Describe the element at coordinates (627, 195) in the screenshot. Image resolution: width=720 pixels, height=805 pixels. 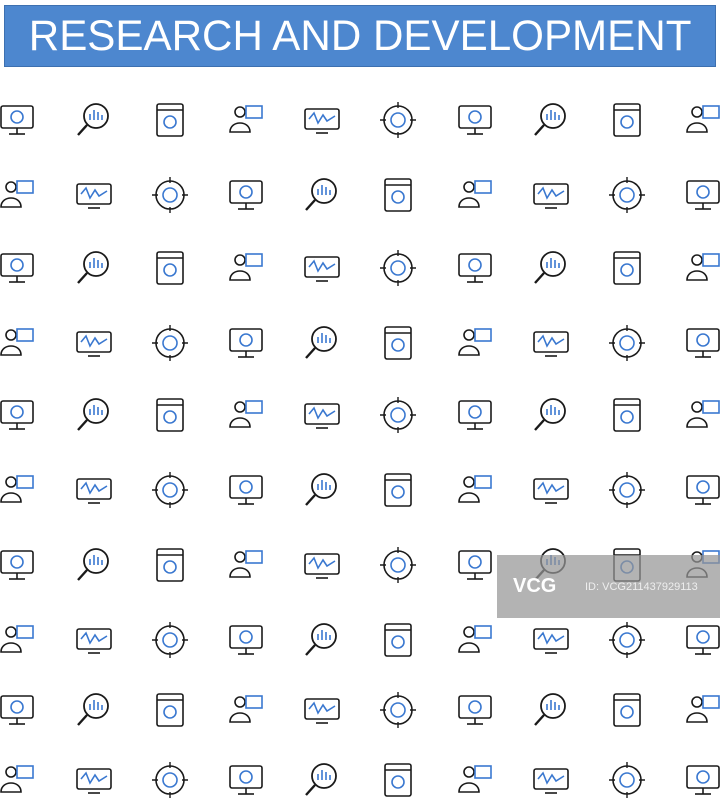
I see `meeting-board-icon` at that location.